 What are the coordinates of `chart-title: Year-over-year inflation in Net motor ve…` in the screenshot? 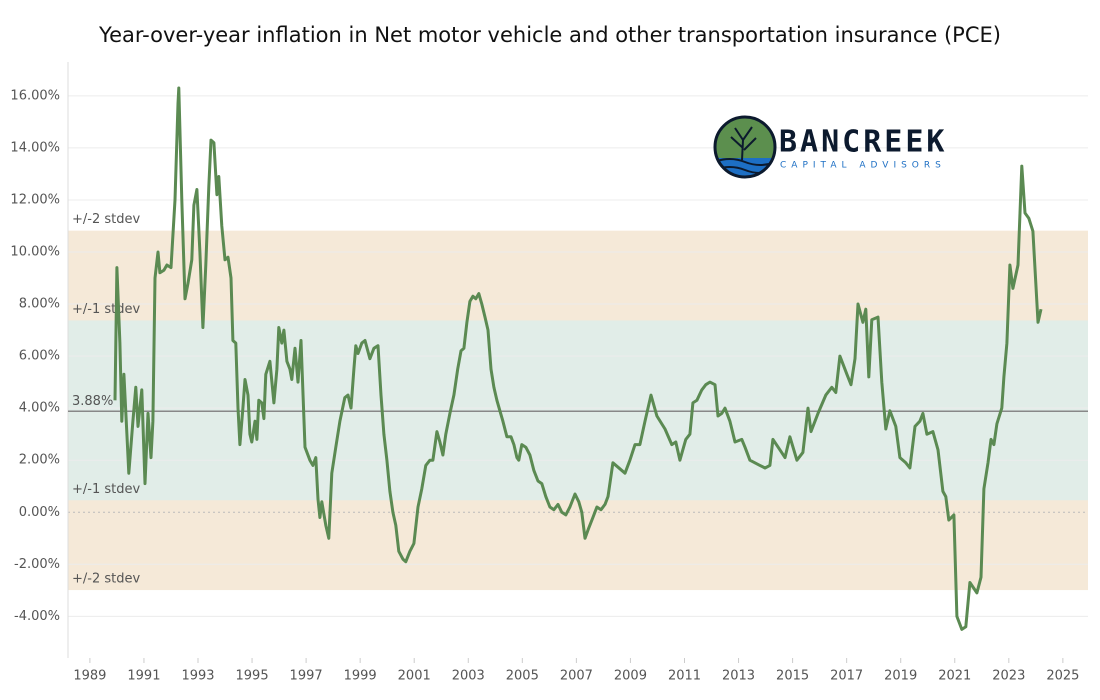 It's located at (549, 35).